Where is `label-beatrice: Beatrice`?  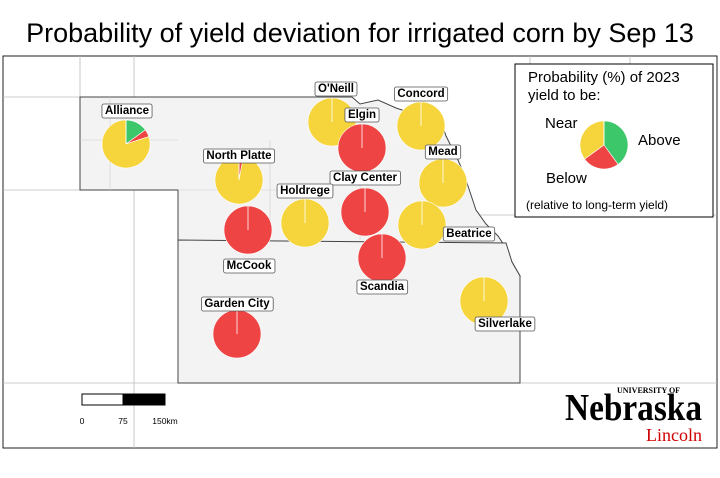
label-beatrice: Beatrice is located at coordinates (469, 234).